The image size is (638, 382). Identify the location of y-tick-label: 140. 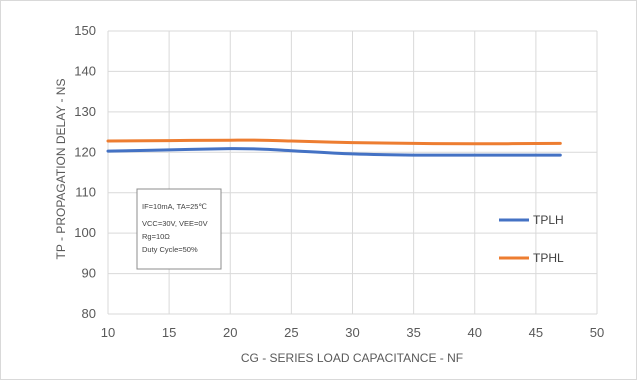
(85, 70).